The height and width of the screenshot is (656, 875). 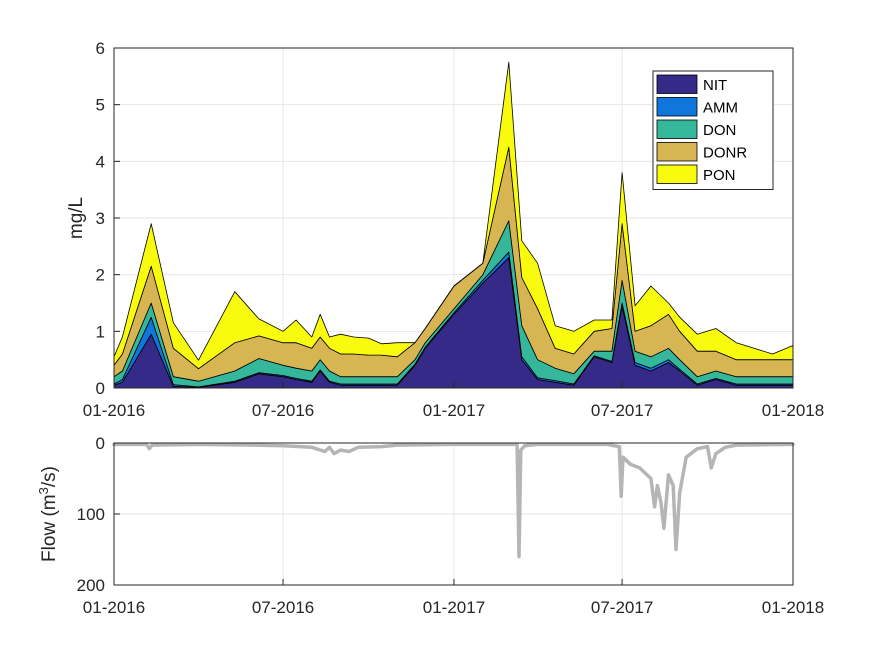 I want to click on legend-label-donr: DONR, so click(x=725, y=153).